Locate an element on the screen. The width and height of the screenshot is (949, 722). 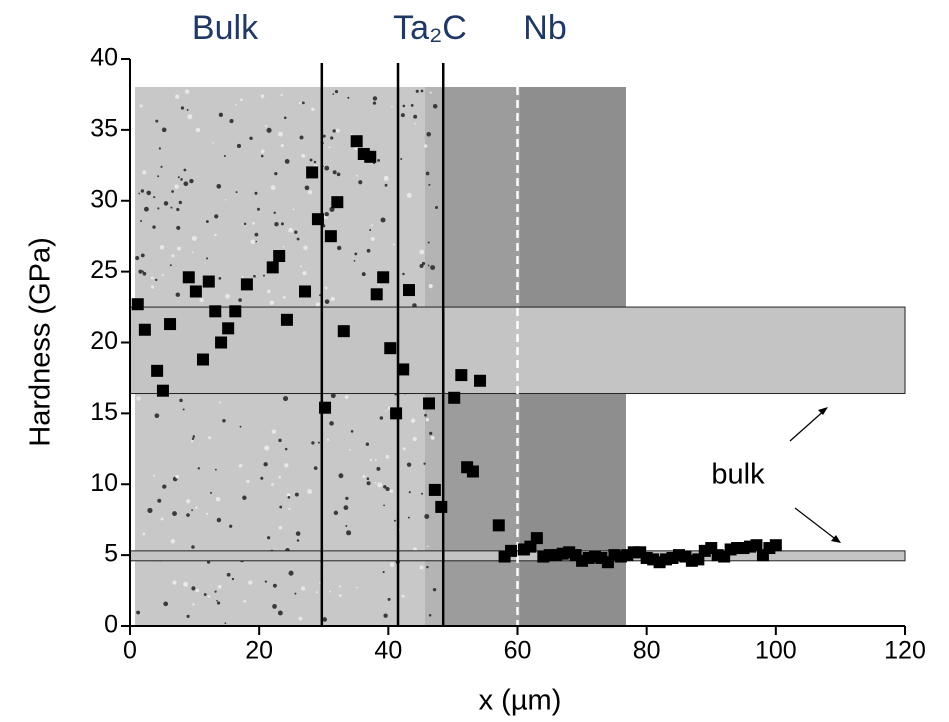
y-tick-label: 10 is located at coordinates (104, 483).